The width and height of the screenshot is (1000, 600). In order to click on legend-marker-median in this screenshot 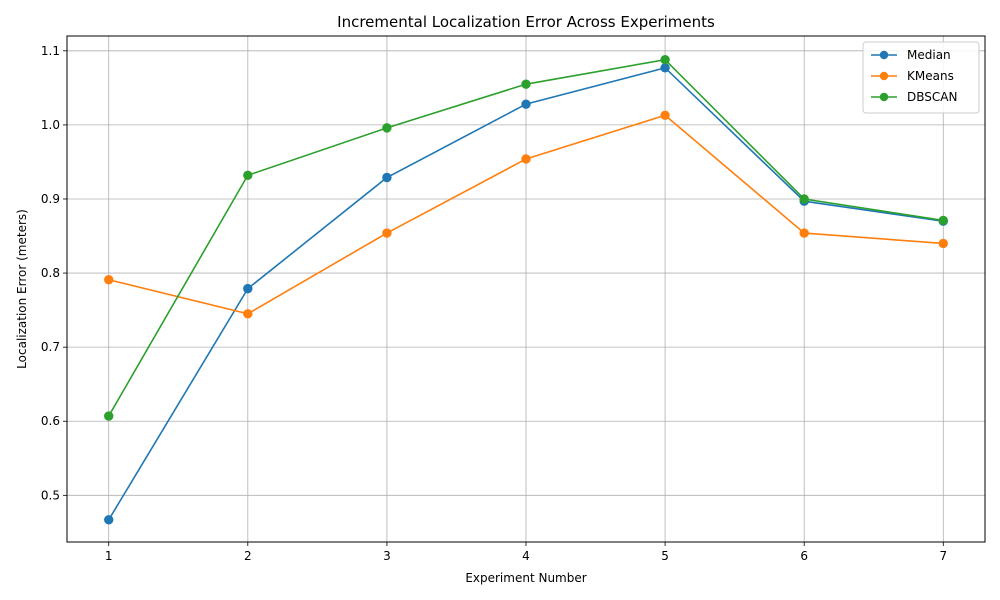, I will do `click(884, 55)`.